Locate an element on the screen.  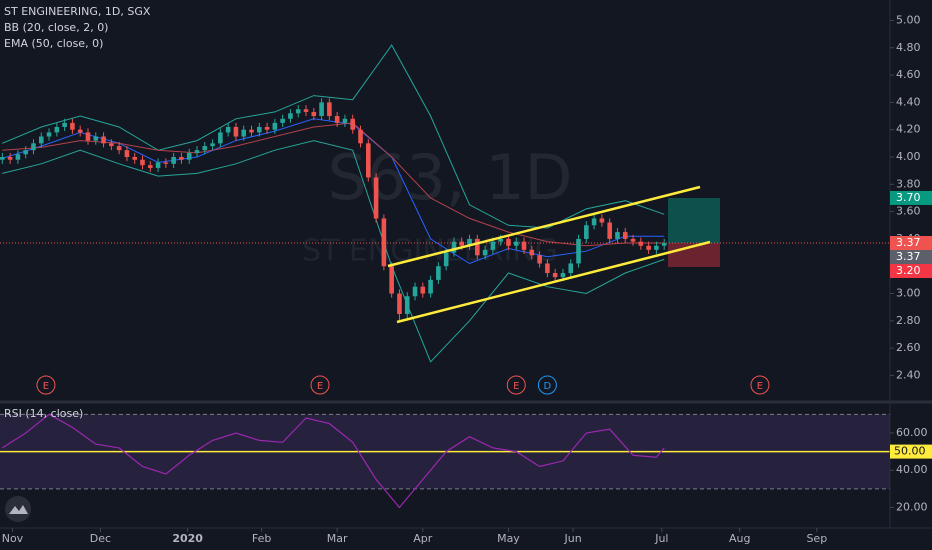
channel-lower is located at coordinates (553, 282).